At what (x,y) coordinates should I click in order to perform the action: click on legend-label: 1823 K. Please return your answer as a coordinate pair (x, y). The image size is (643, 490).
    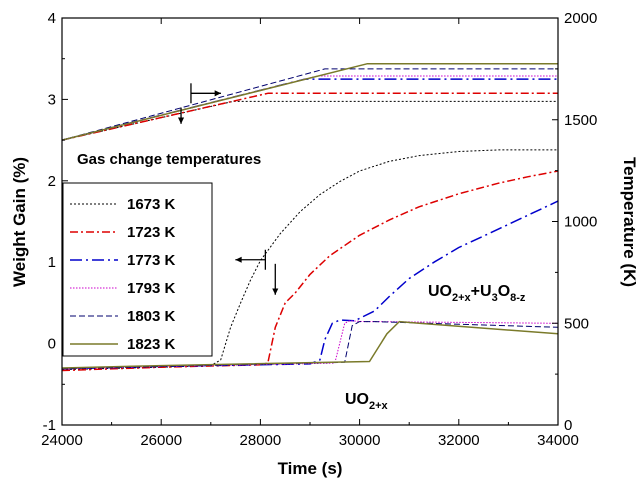
    Looking at the image, I should click on (151, 344).